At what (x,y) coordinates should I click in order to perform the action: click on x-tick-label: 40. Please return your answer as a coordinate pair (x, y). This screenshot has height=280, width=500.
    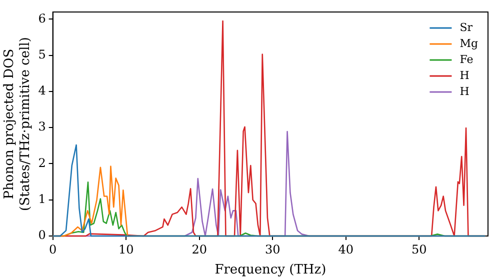
    Looking at the image, I should click on (346, 249).